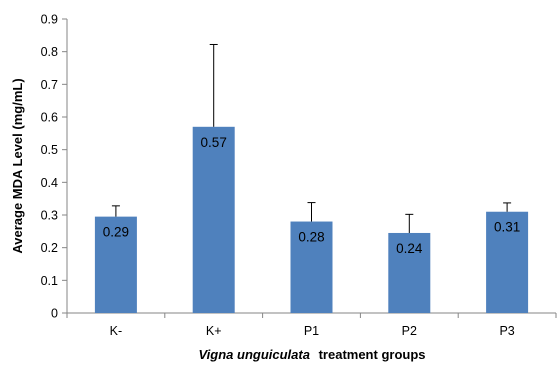 The height and width of the screenshot is (365, 558). What do you see at coordinates (311, 354) in the screenshot?
I see `x-axis-title: Vigna unguiculata treatment groups` at bounding box center [311, 354].